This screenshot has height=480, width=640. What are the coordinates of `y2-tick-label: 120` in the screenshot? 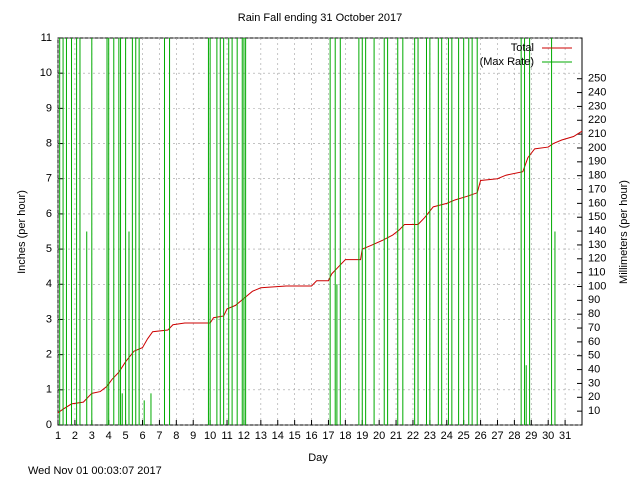 It's located at (597, 259).